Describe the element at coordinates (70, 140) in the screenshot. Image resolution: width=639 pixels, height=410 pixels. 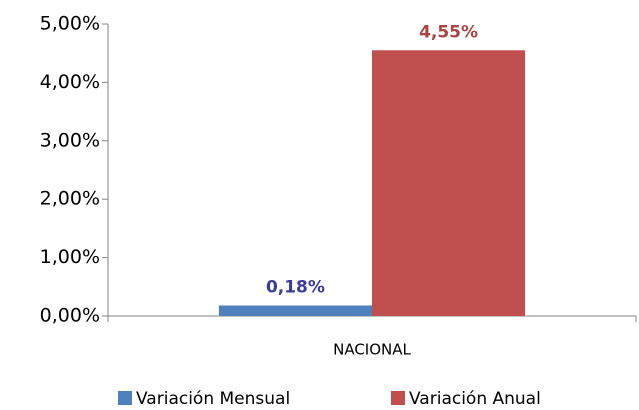
I see `y-tick-label: 3,00%` at that location.